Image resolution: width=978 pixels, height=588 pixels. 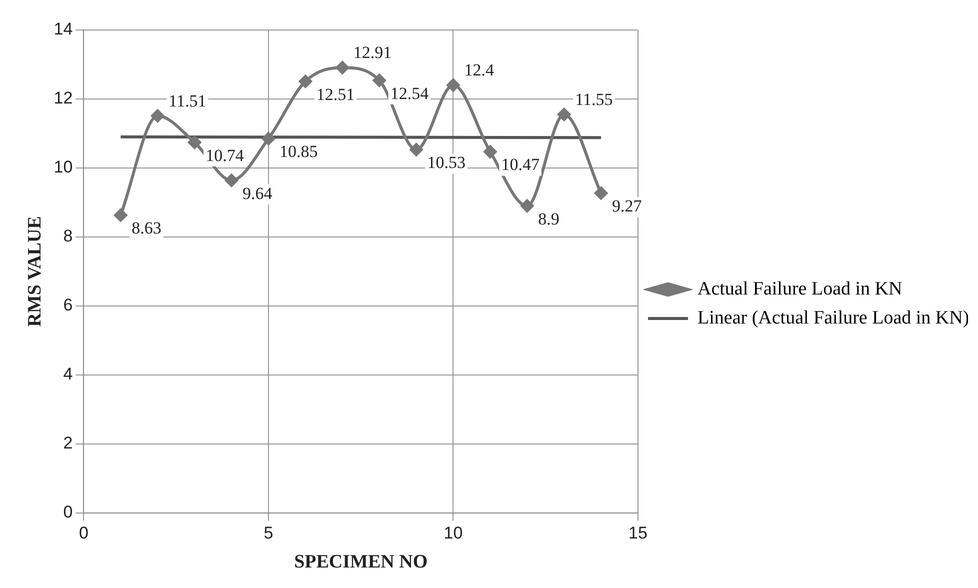 I want to click on y-tick-label: 14, so click(x=63, y=29).